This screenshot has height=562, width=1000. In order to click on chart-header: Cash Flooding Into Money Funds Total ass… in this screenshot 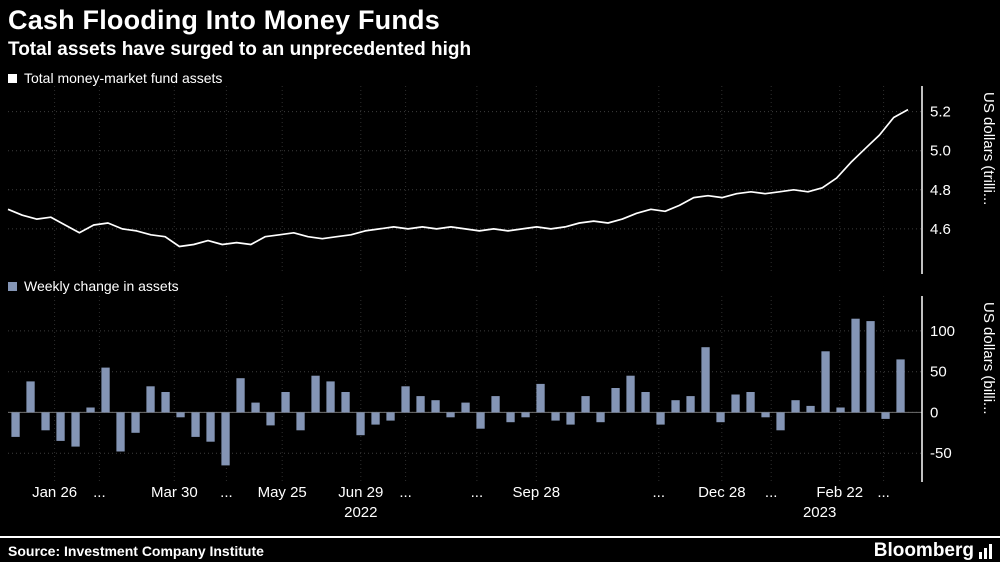, I will do `click(500, 31)`.